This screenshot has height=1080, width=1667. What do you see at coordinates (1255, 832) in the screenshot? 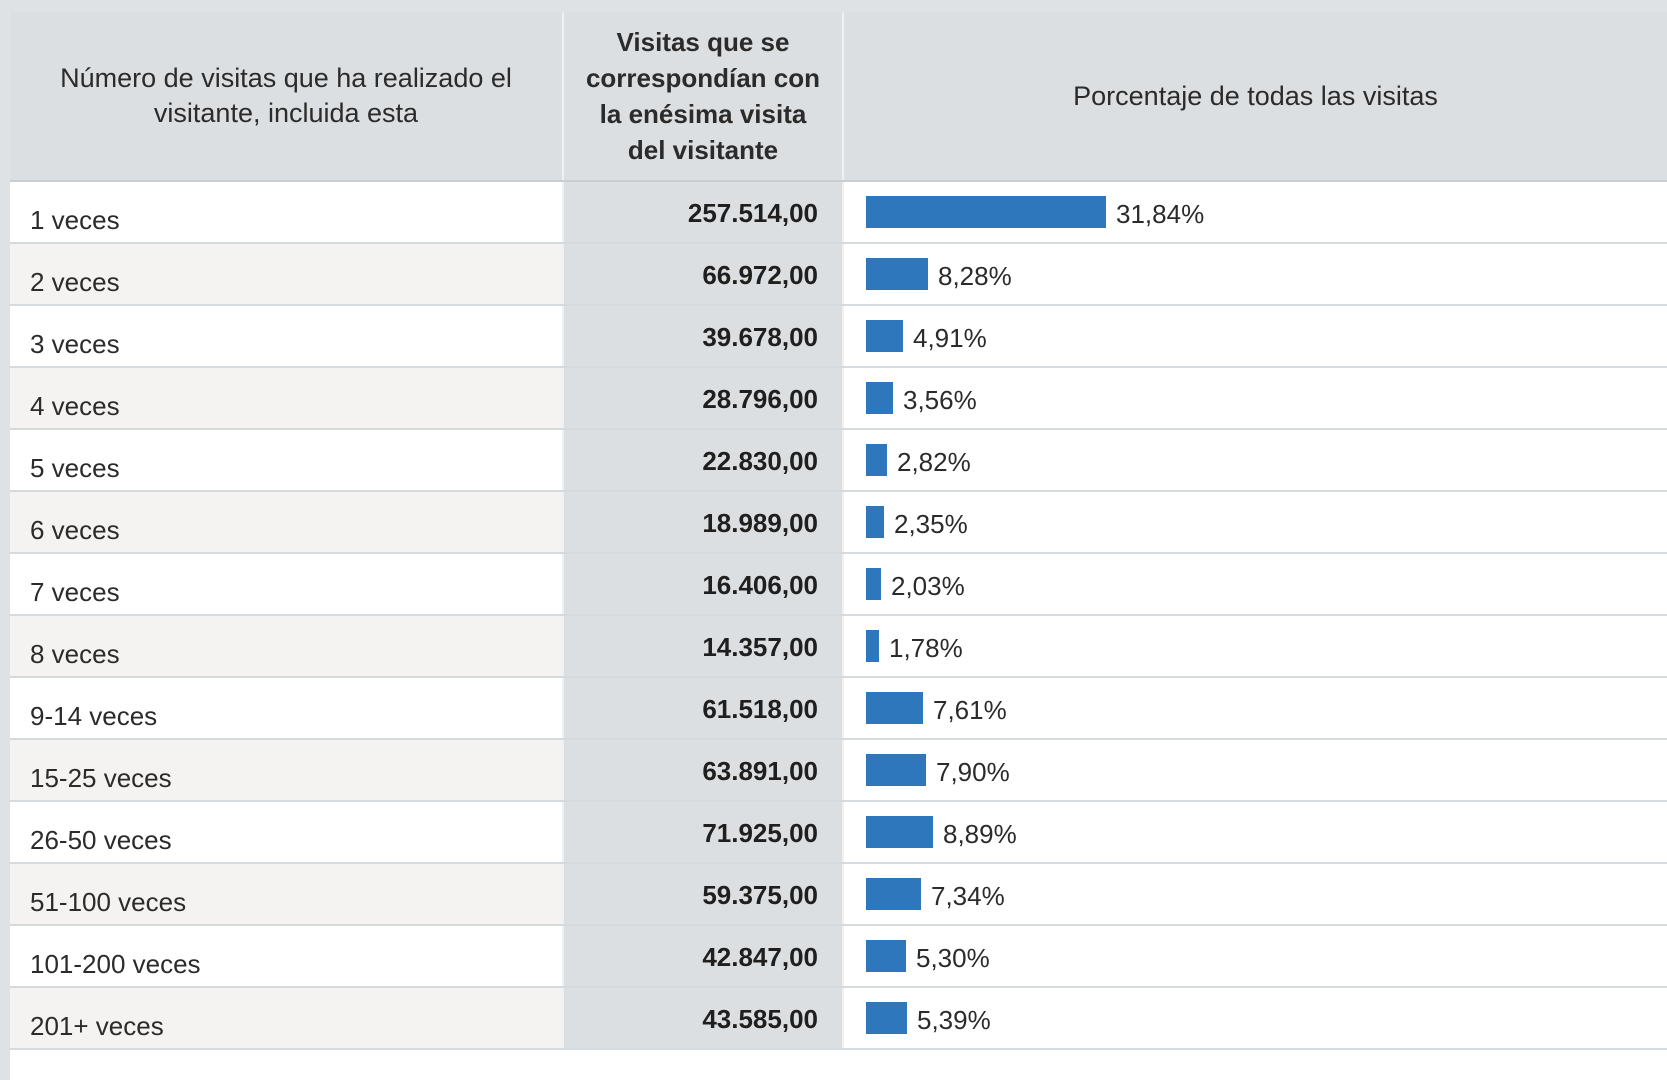
I see `percentage-cell: 8,89%` at bounding box center [1255, 832].